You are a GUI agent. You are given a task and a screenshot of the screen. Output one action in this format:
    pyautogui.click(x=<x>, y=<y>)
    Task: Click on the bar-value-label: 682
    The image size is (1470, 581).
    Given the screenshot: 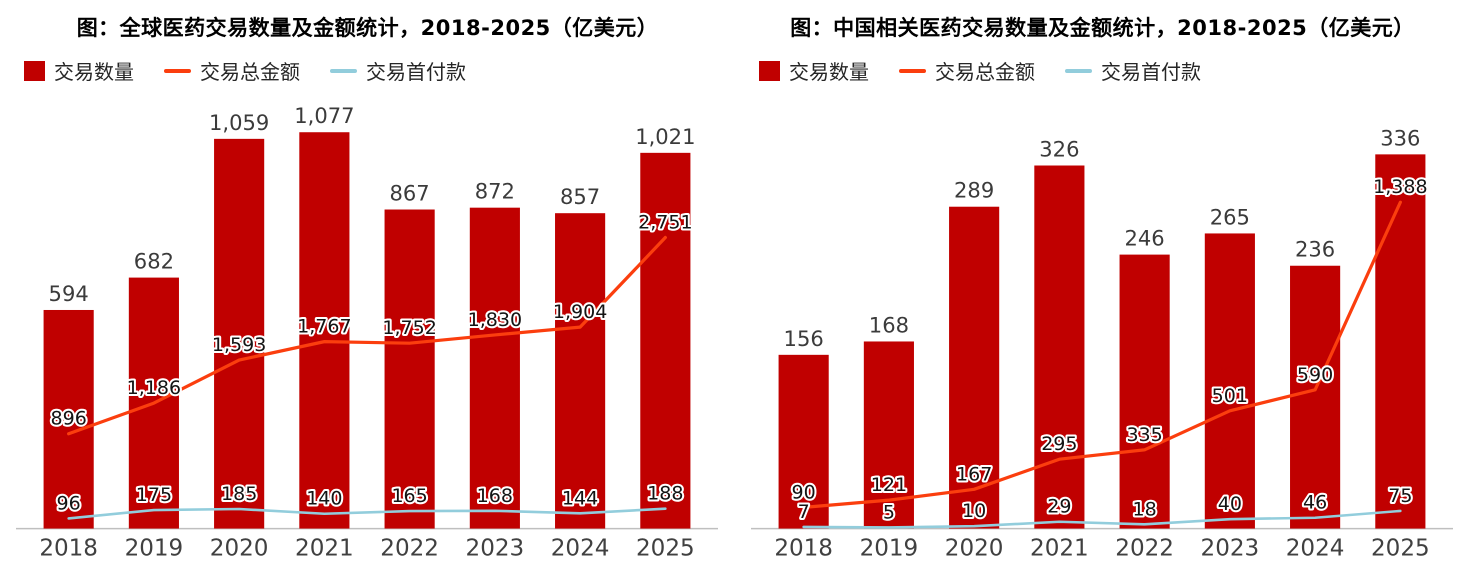 What is the action you would take?
    pyautogui.click(x=154, y=261)
    